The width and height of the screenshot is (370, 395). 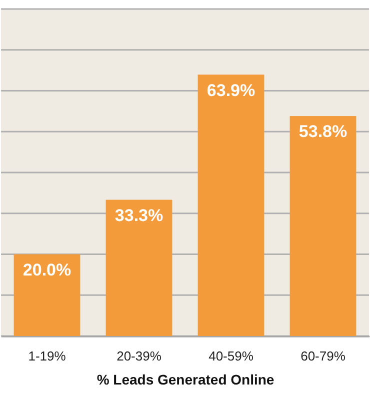 I want to click on x-tick-label: 60-79%, so click(x=323, y=356).